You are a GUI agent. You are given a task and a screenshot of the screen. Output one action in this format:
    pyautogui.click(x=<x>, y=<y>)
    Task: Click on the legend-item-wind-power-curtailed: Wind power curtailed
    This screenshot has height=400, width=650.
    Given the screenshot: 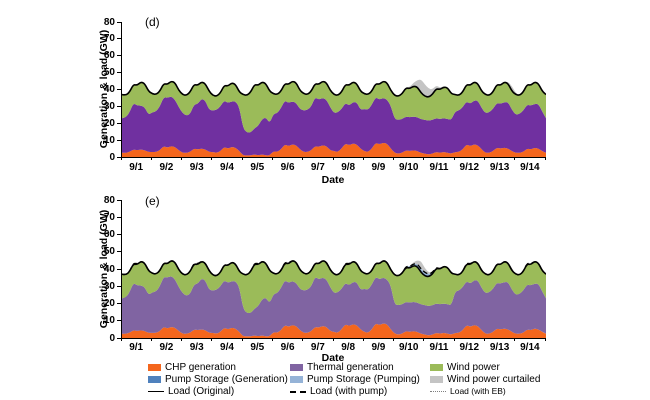 What is the action you would take?
    pyautogui.click(x=485, y=379)
    